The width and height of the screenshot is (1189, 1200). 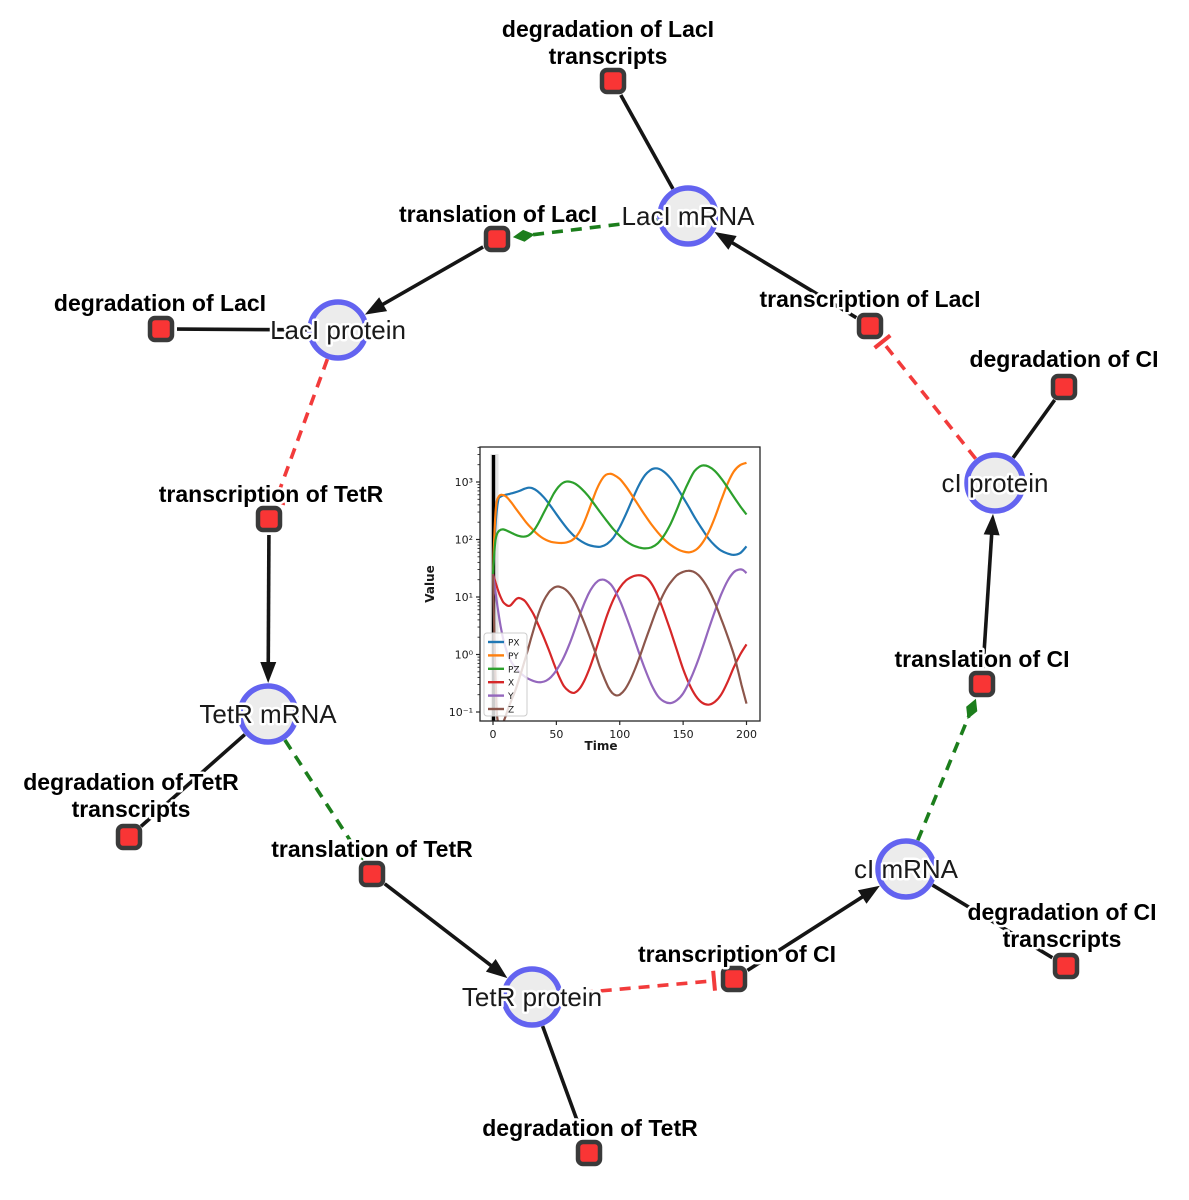 I want to click on reaction-label-translation-tetr: translation of TetR, so click(x=372, y=849).